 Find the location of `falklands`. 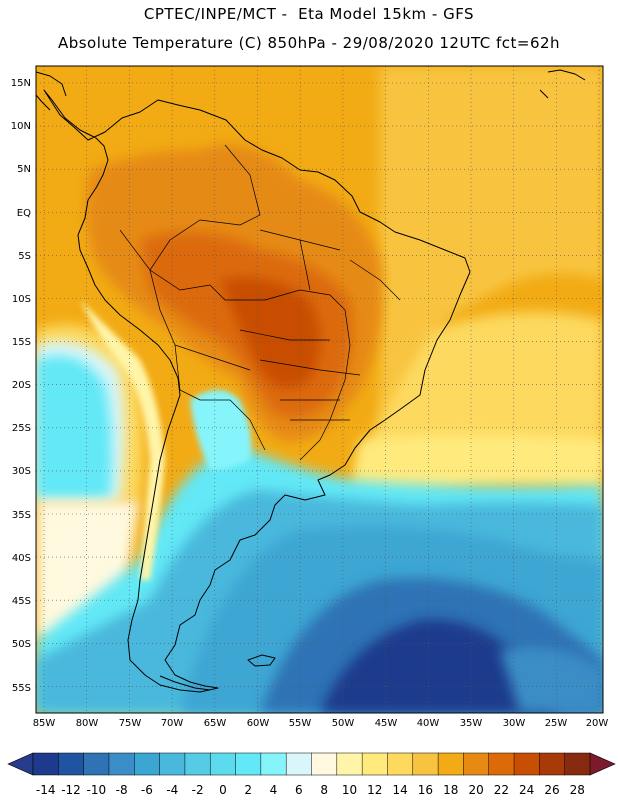

falklands is located at coordinates (261, 660).